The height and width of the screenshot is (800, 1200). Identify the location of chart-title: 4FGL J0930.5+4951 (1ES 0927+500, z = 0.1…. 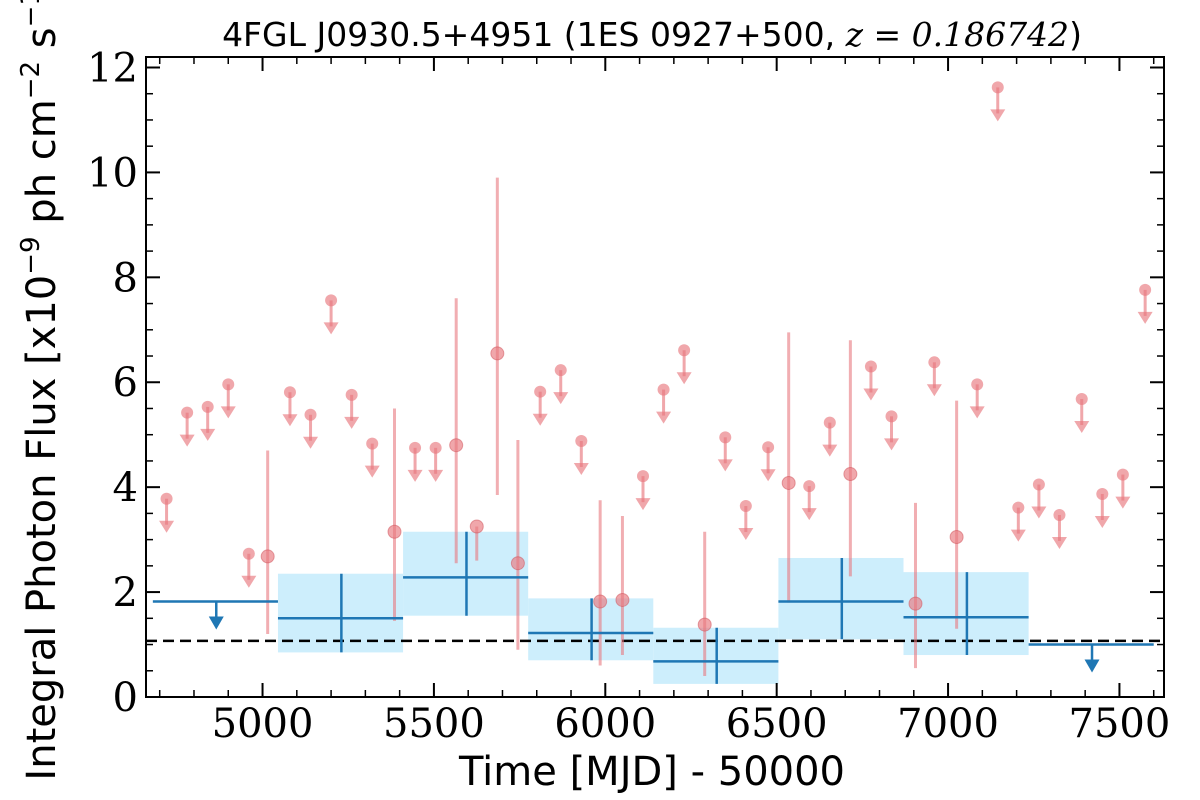
(652, 34).